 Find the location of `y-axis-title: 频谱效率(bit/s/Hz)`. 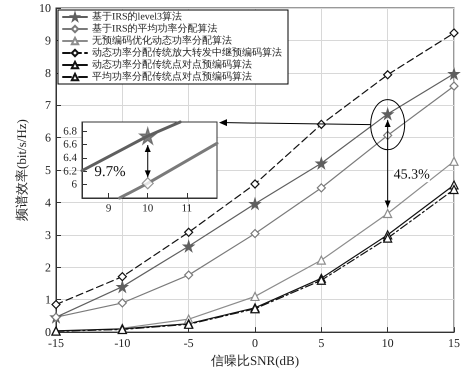

y-axis-title: 频谱效率(bit/s/Hz) is located at coordinates (22, 170).